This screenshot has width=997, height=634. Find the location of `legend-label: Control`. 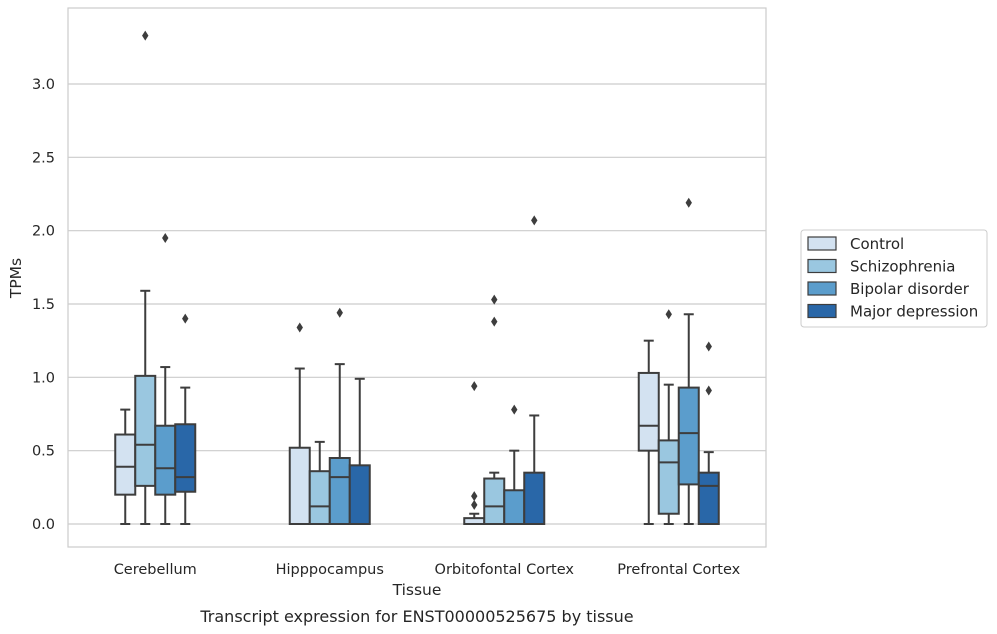

legend-label: Control is located at coordinates (877, 244).